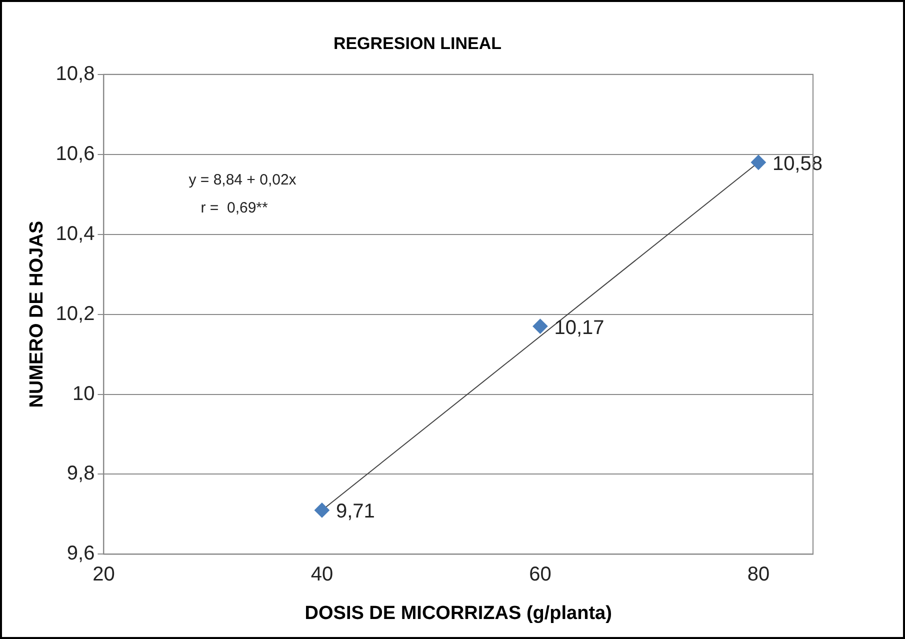  What do you see at coordinates (579, 327) in the screenshot?
I see `data-label: 10,17` at bounding box center [579, 327].